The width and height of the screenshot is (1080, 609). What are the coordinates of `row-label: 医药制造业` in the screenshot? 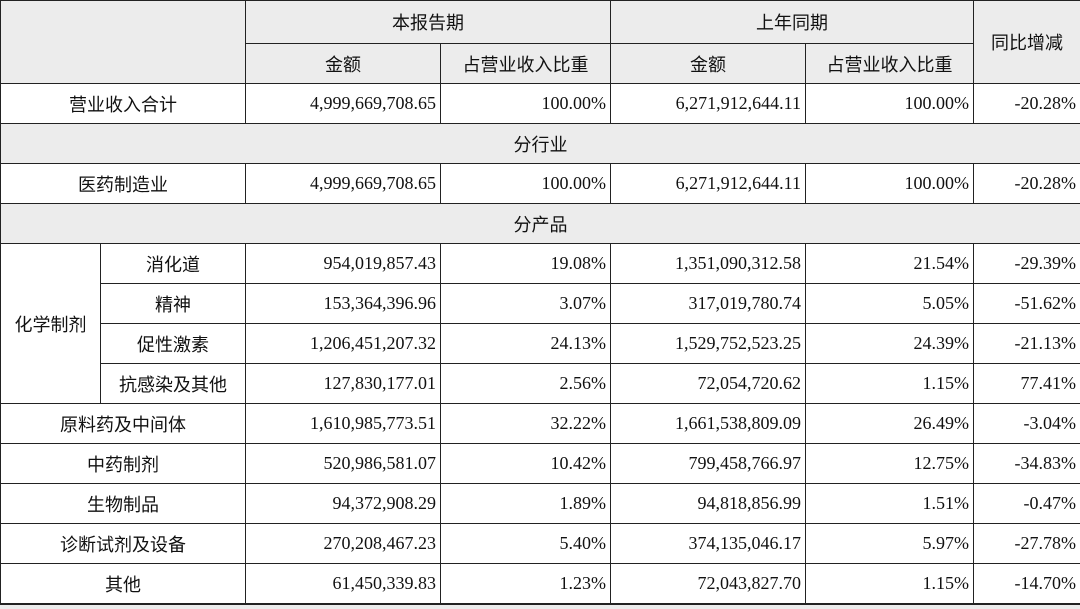 It's located at (123, 183).